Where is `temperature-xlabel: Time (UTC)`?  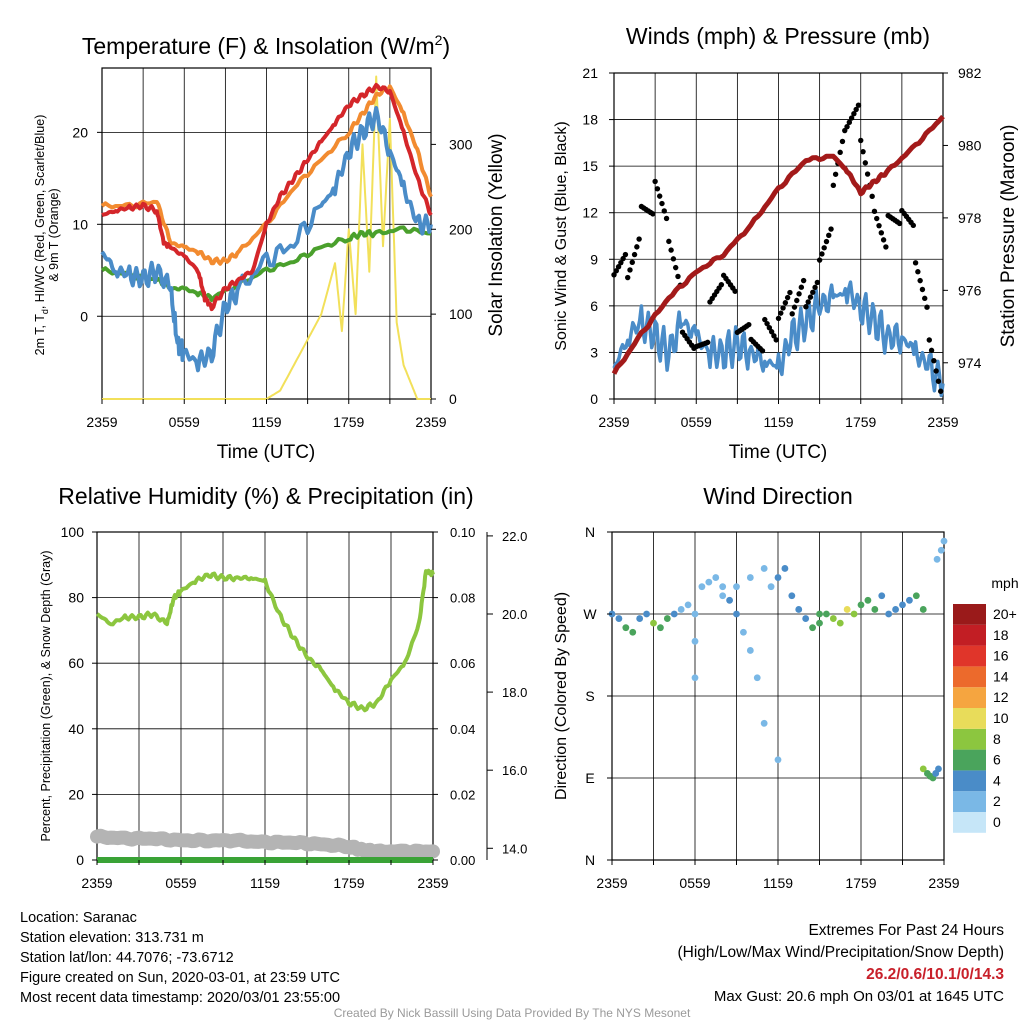 temperature-xlabel: Time (UTC) is located at coordinates (266, 452).